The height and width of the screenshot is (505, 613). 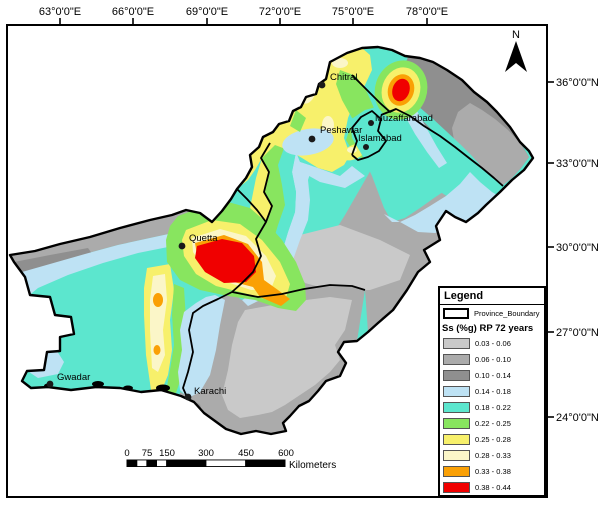 I want to click on scale-tick-label: 75, so click(x=147, y=453).